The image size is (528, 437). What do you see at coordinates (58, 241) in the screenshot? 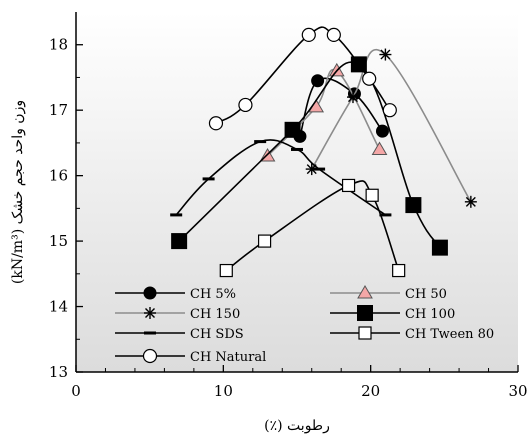
I see `y-tick-label-15: 15` at bounding box center [58, 241].